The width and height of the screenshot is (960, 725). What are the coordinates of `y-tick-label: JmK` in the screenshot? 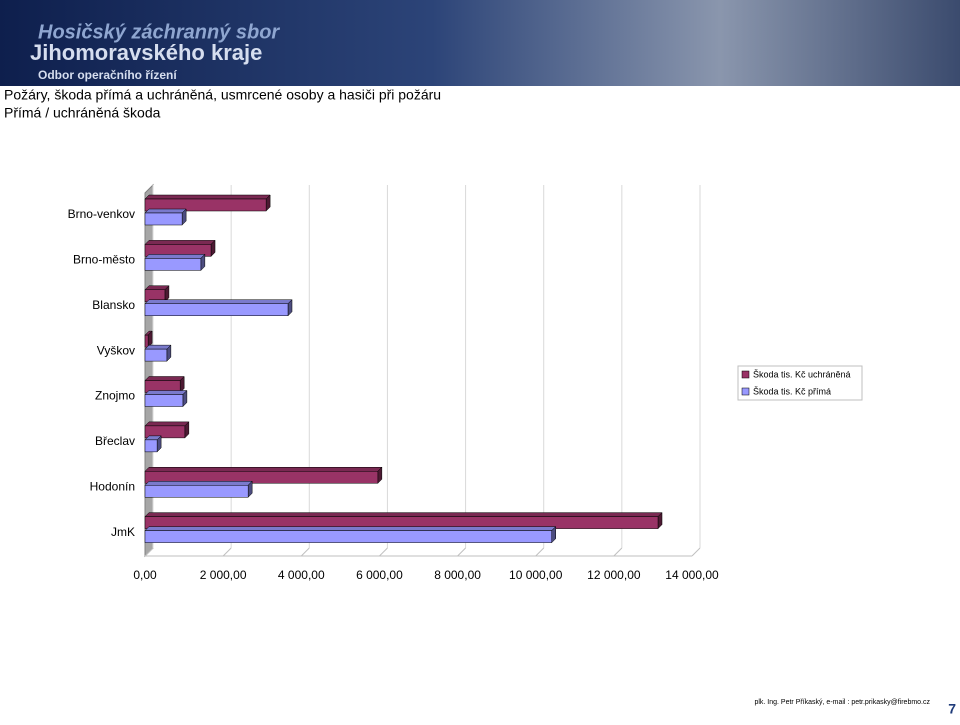 It's located at (123, 532).